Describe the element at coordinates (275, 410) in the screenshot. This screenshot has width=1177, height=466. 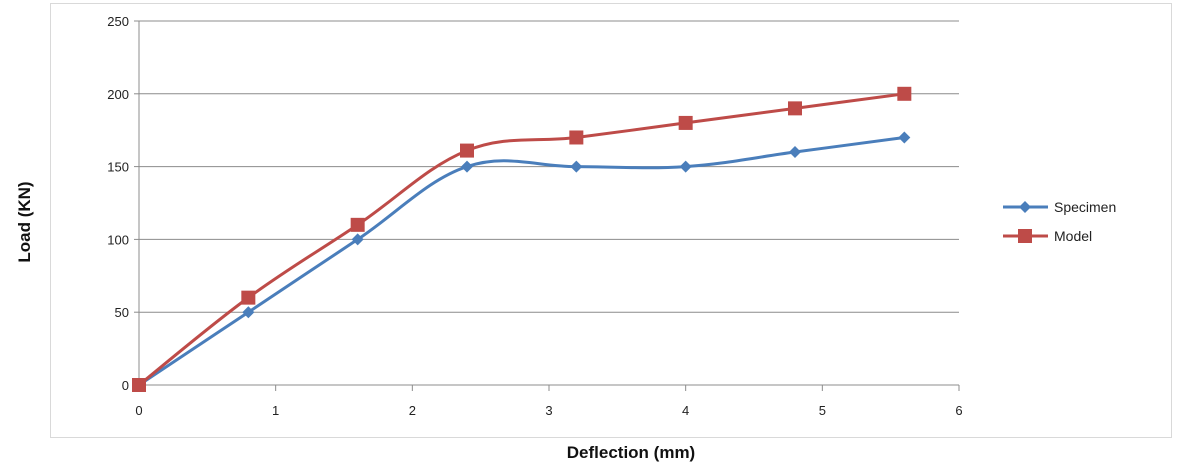
I see `x-tick-label: 1` at that location.